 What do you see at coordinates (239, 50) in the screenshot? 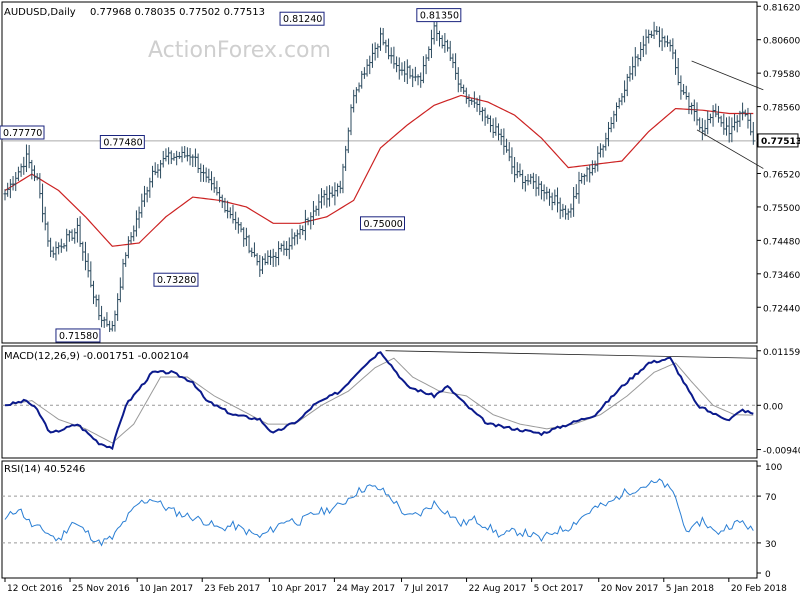
I see `watermark: ActionForex.com` at bounding box center [239, 50].